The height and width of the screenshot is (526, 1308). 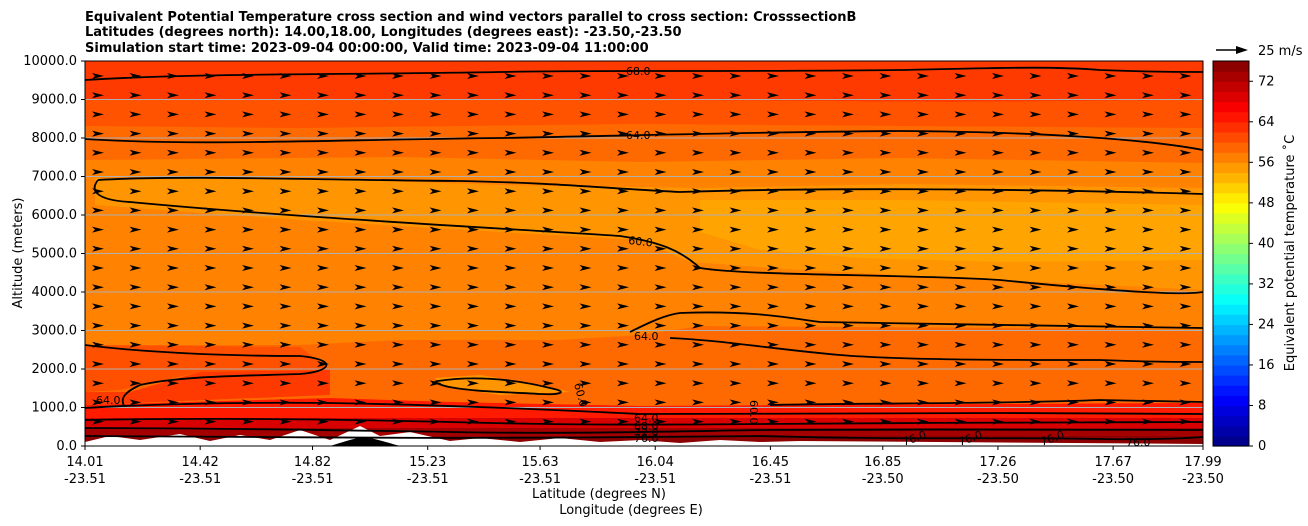 I want to click on x-tick-label-lat: 14.42, so click(x=200, y=462).